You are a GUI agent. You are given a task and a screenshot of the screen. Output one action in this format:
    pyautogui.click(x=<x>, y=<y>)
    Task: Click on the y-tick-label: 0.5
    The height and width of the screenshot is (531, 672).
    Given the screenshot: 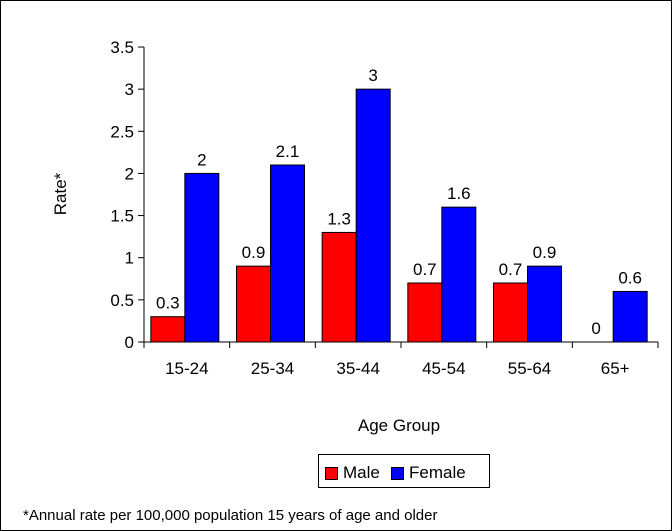 What is the action you would take?
    pyautogui.click(x=122, y=300)
    